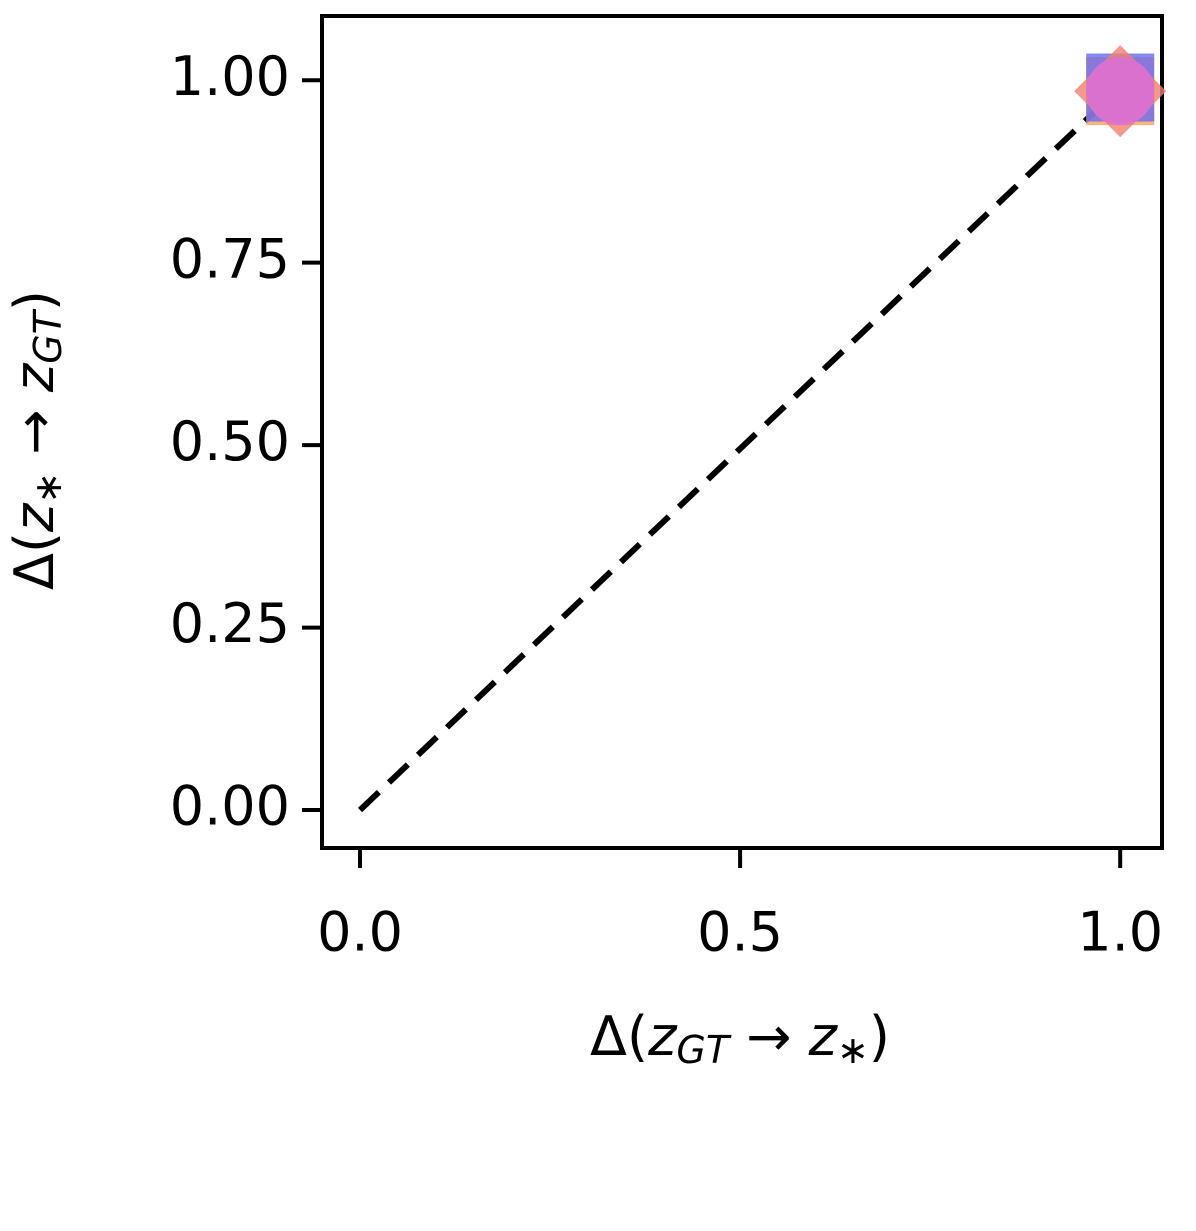 The width and height of the screenshot is (1196, 1231). What do you see at coordinates (1120, 91) in the screenshot?
I see `point` at bounding box center [1120, 91].